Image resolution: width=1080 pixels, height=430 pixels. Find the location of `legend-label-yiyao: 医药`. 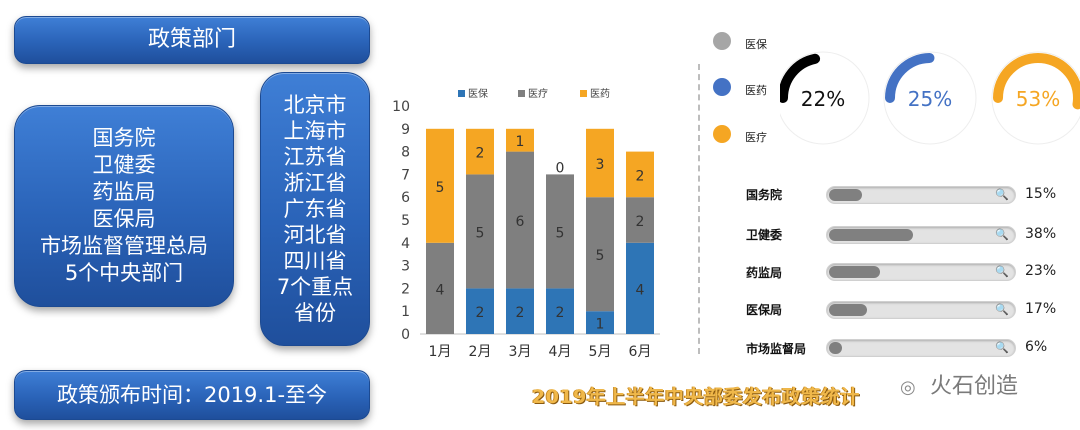

legend-label-yiyao: 医药 is located at coordinates (756, 90).